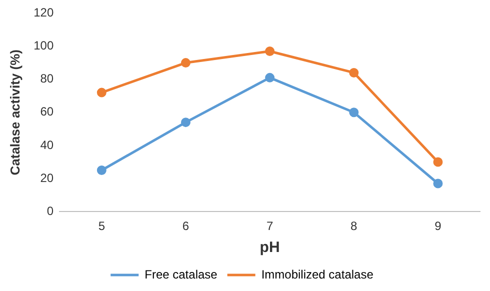 The width and height of the screenshot is (490, 291). Describe the element at coordinates (186, 226) in the screenshot. I see `x-tick-label: 6` at that location.